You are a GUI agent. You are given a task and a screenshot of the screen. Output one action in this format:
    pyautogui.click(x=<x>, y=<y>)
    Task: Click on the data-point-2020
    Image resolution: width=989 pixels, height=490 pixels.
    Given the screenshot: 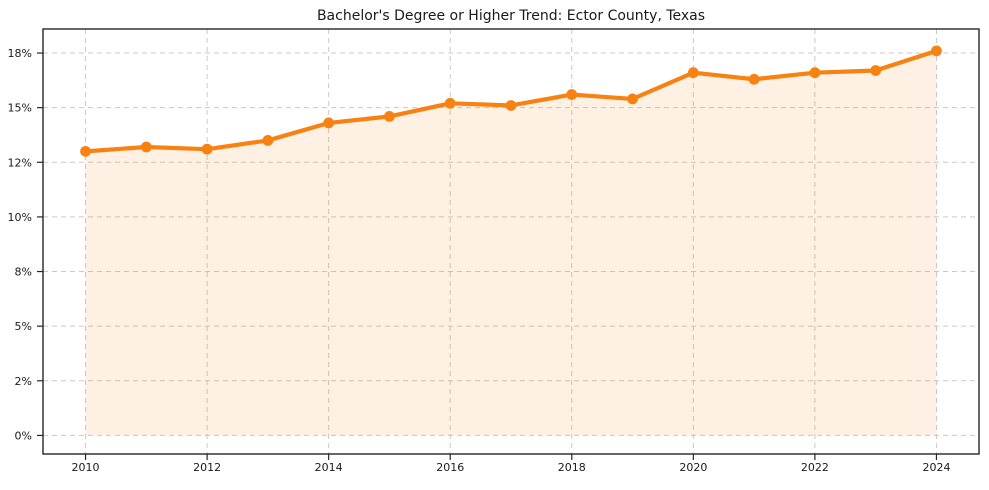 What is the action you would take?
    pyautogui.click(x=693, y=73)
    